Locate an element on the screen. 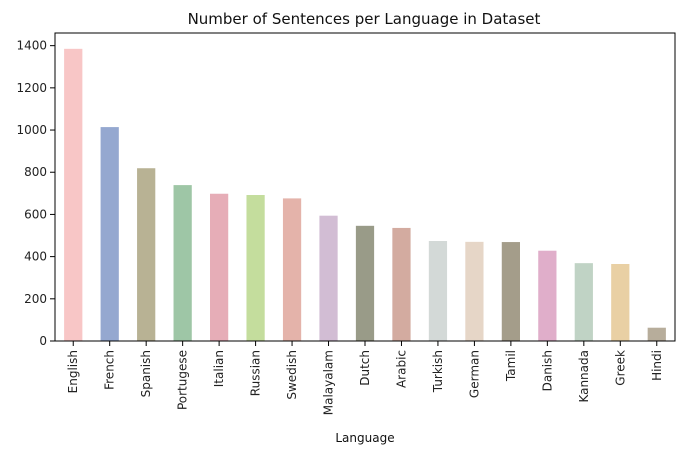  bar-italian is located at coordinates (219, 267).